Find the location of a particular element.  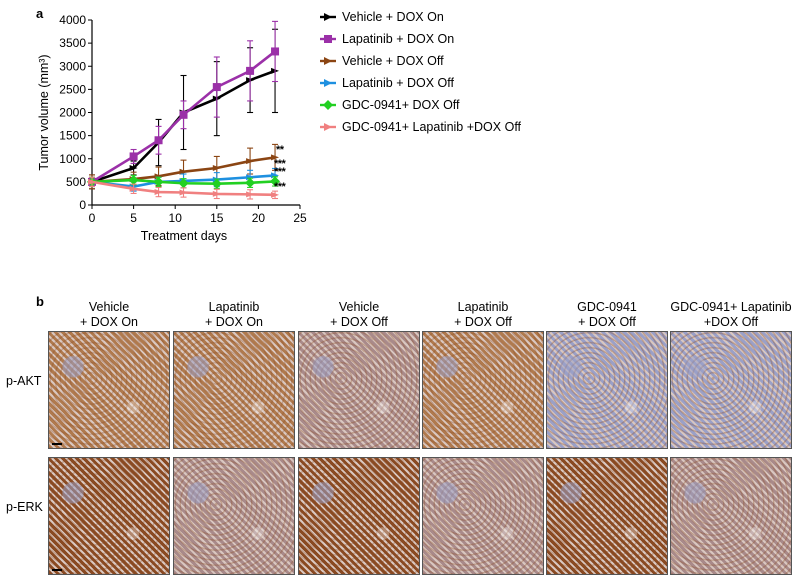

y-tick-label: 1500 is located at coordinates (72, 136).